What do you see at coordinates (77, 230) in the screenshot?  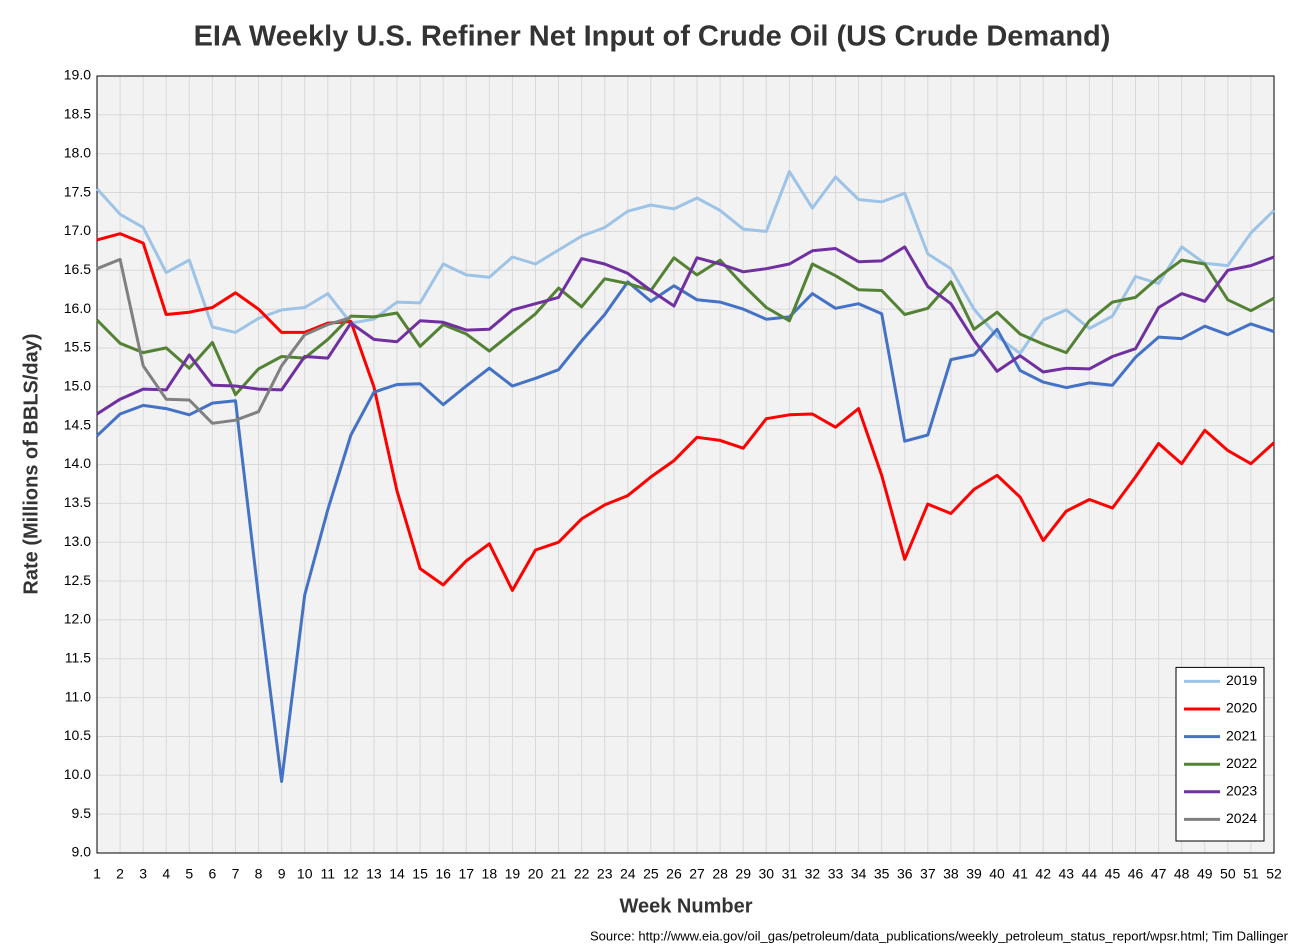 I see `y-tick-label: 17.0` at bounding box center [77, 230].